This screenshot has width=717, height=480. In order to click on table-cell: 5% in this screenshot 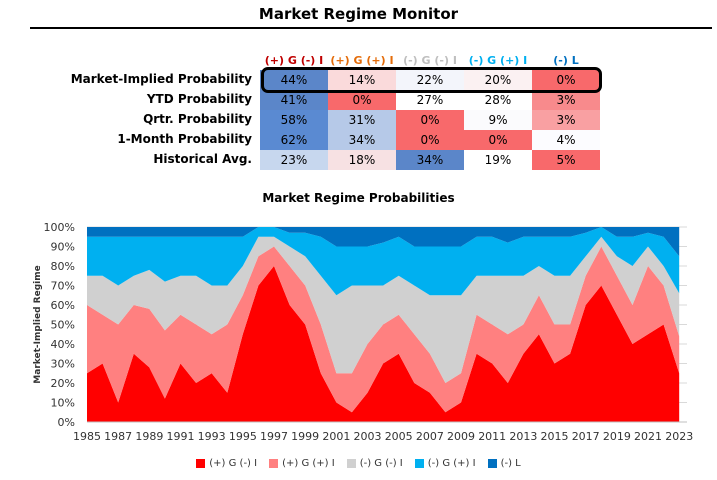, I will do `click(566, 160)`.